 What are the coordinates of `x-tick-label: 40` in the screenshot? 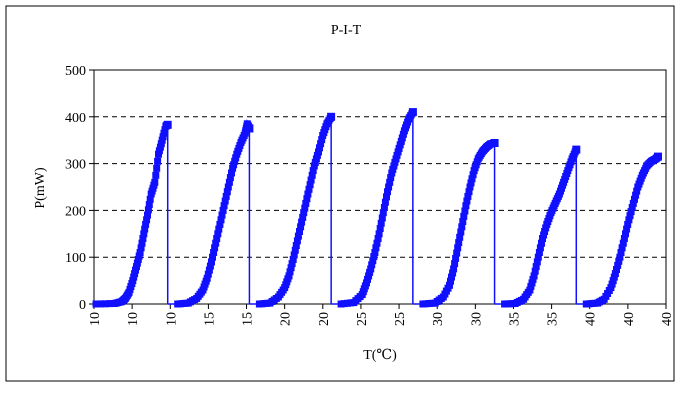 It's located at (629, 319).